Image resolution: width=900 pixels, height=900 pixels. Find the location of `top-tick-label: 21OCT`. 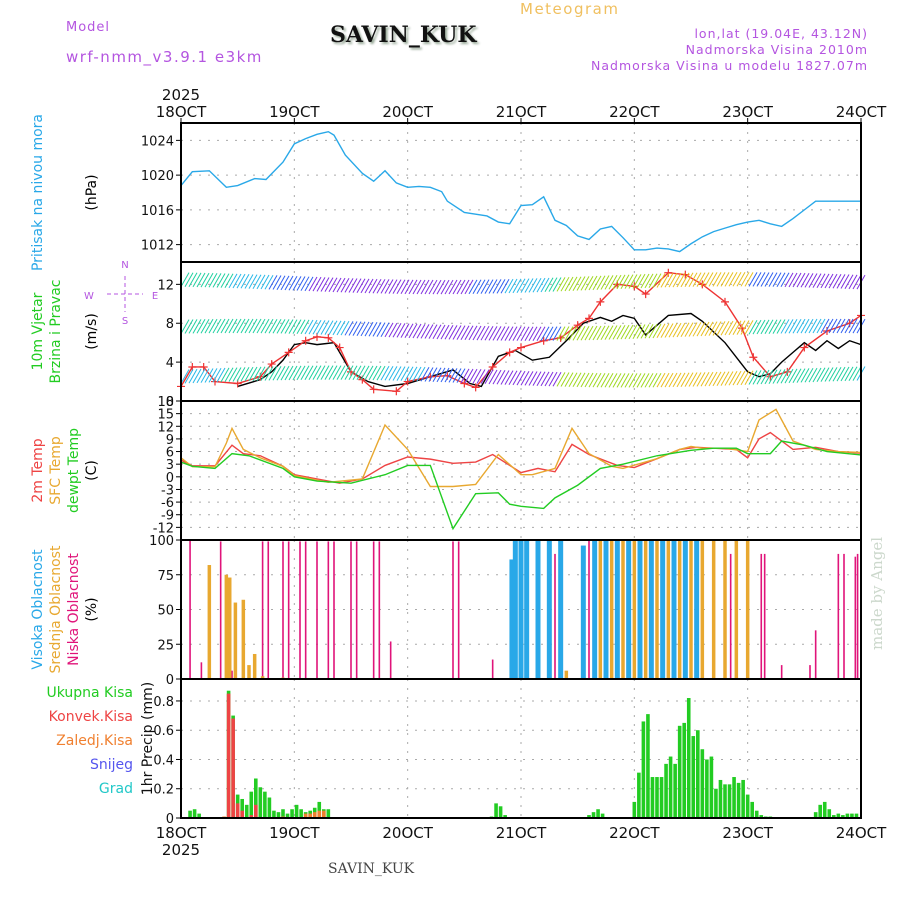

top-tick-label: 21OCT is located at coordinates (521, 112).